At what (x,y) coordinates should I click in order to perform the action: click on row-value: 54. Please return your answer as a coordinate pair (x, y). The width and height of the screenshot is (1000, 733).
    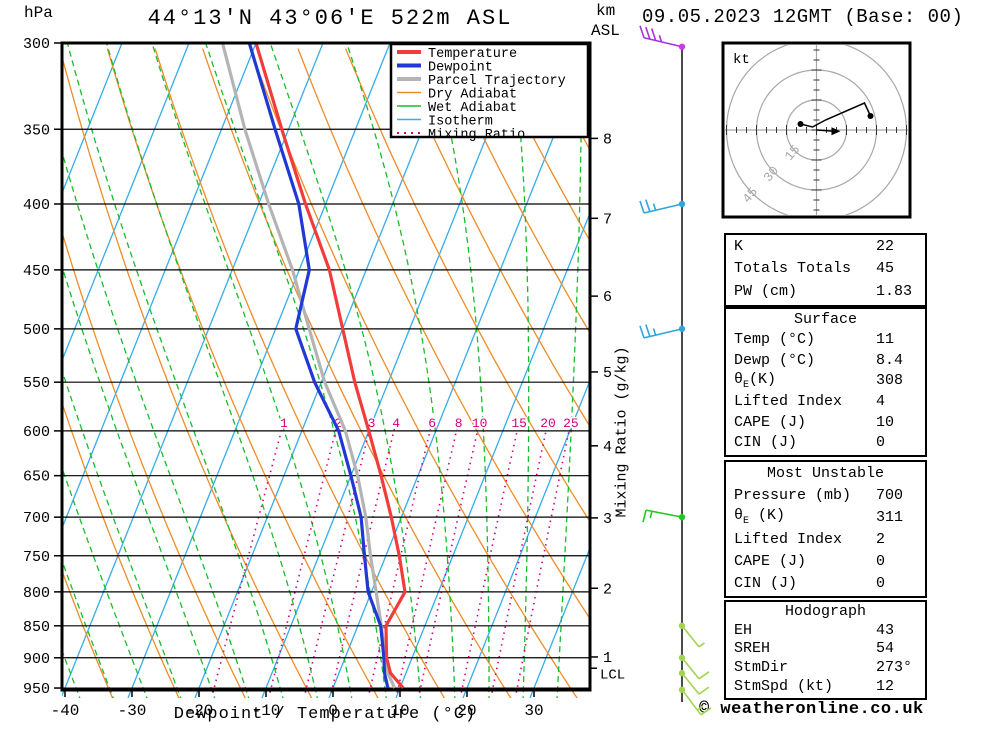
    Looking at the image, I should click on (885, 649).